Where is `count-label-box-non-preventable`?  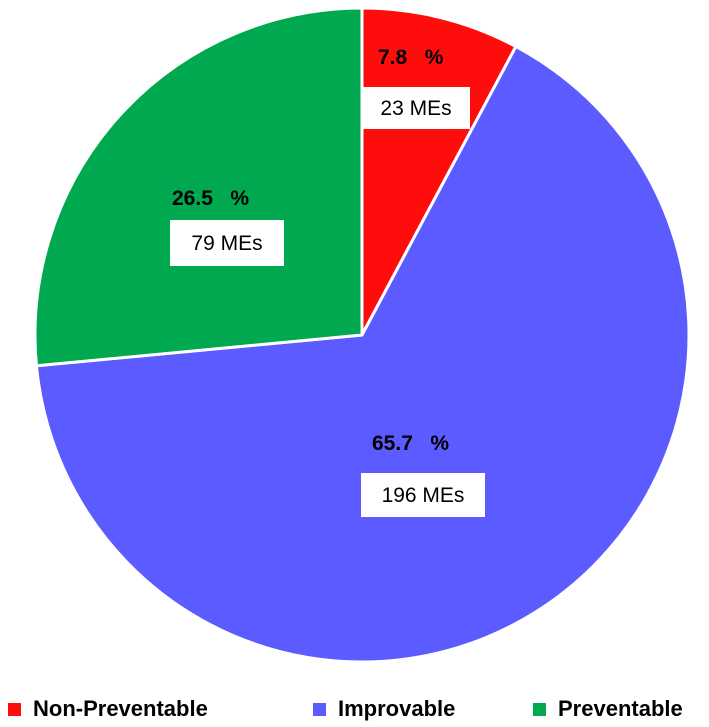
count-label-box-non-preventable is located at coordinates (416, 108).